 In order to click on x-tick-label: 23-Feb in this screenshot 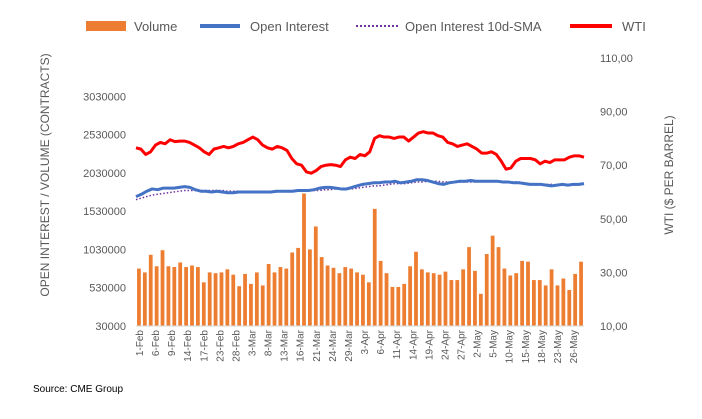, I will do `click(220, 346)`.